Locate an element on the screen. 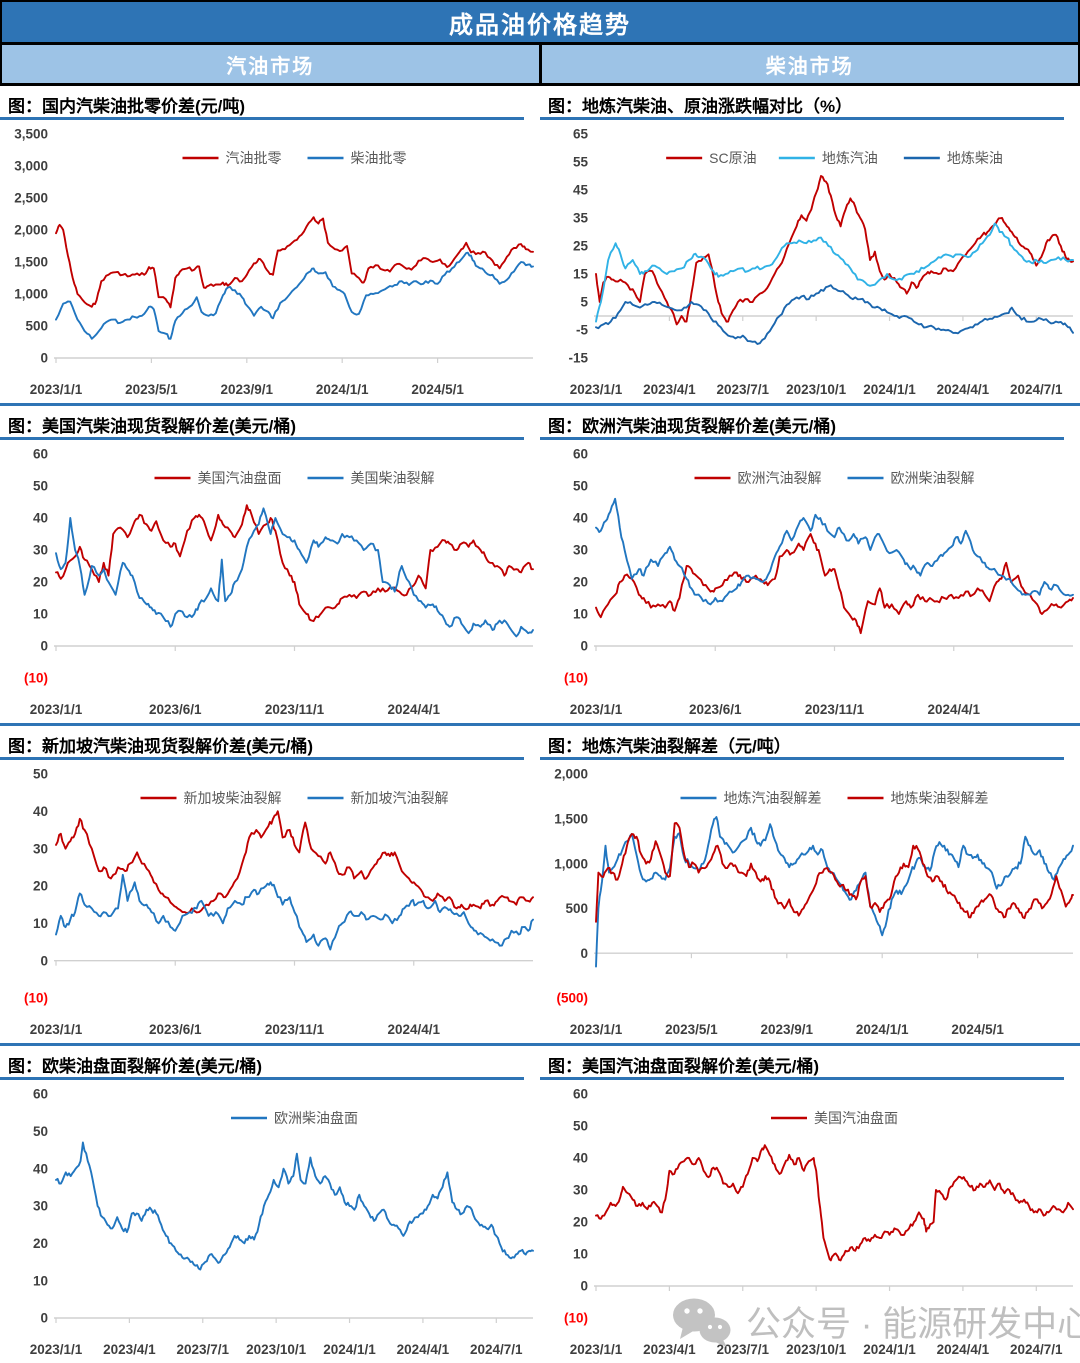 The image size is (1080, 1363). series-line-地炼柴油裂解差 is located at coordinates (834, 872).